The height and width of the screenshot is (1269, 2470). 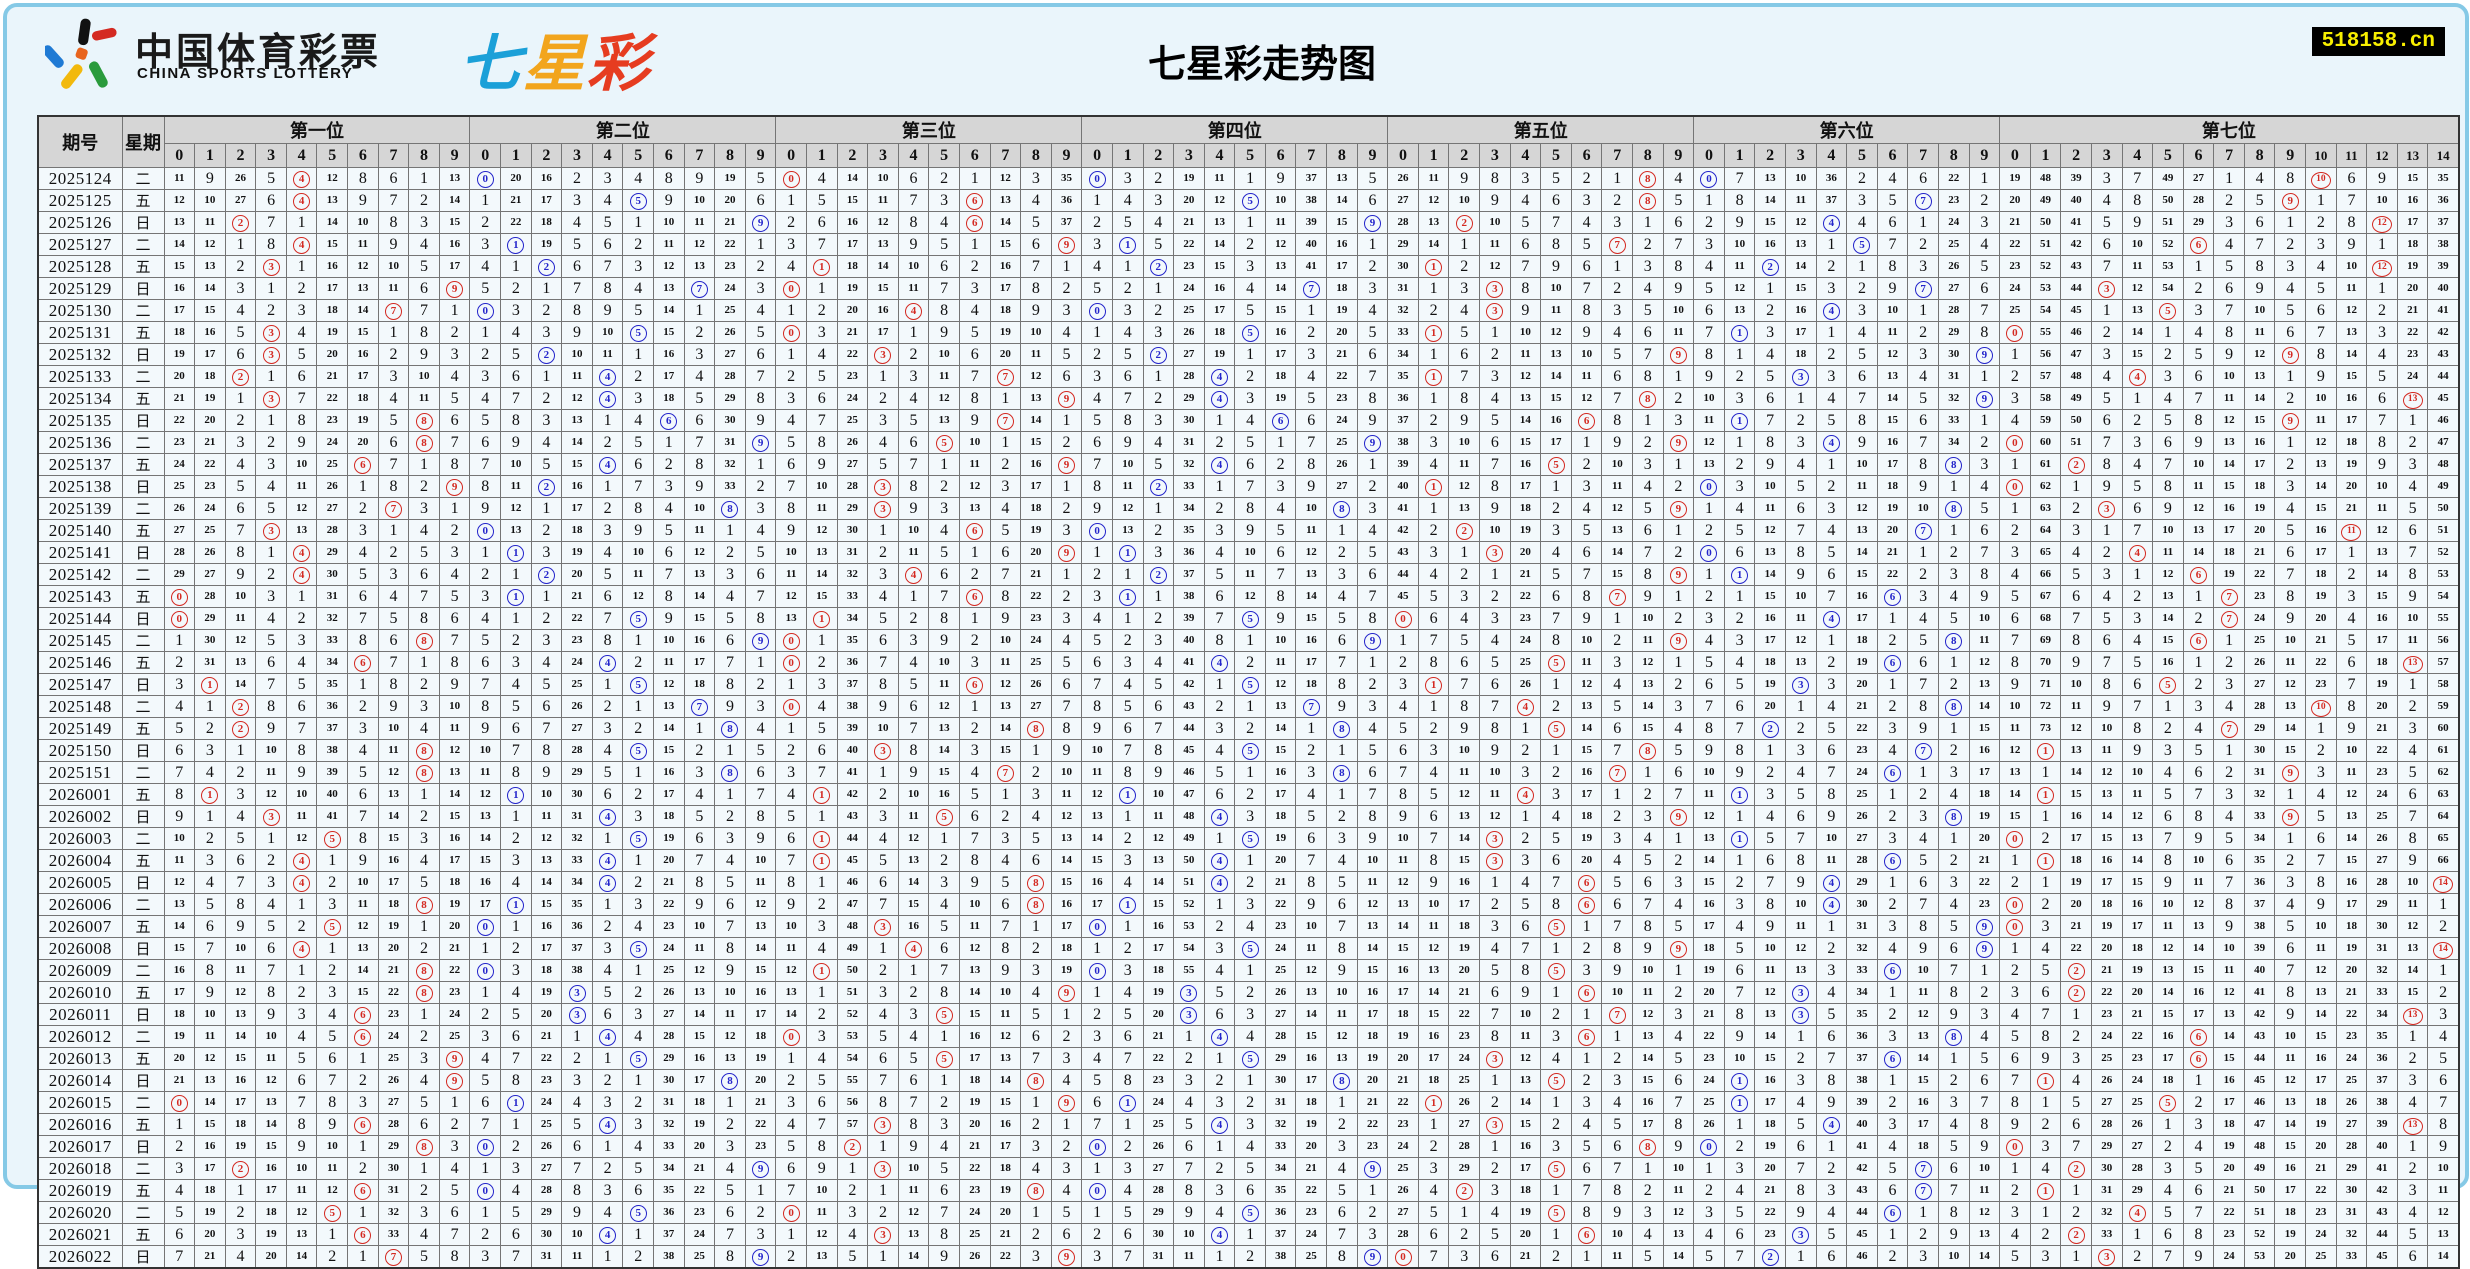 I want to click on week-cell: 五, so click(x=143, y=200).